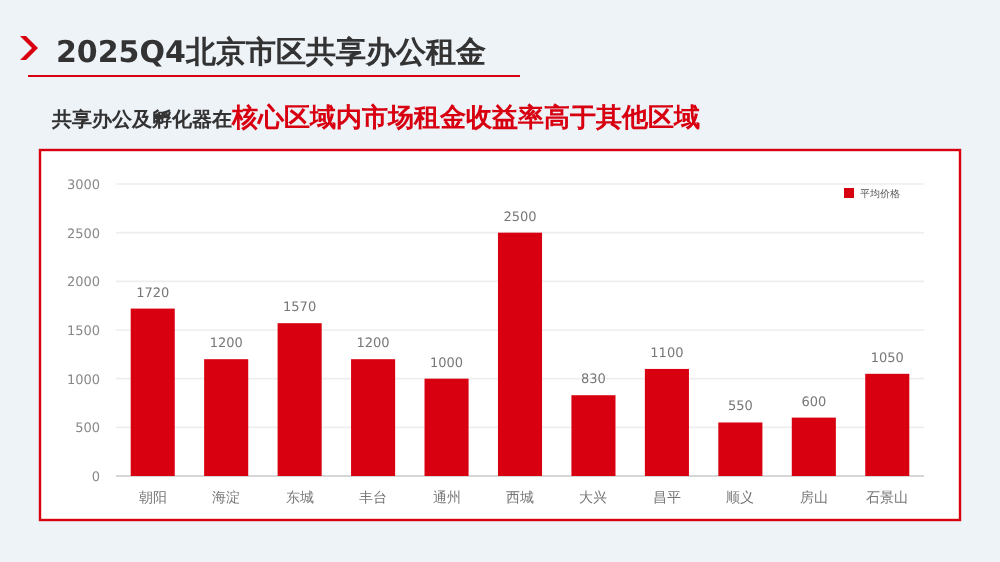  What do you see at coordinates (271, 52) in the screenshot?
I see `chart-title: 2025Q4北京市区共享办公租金` at bounding box center [271, 52].